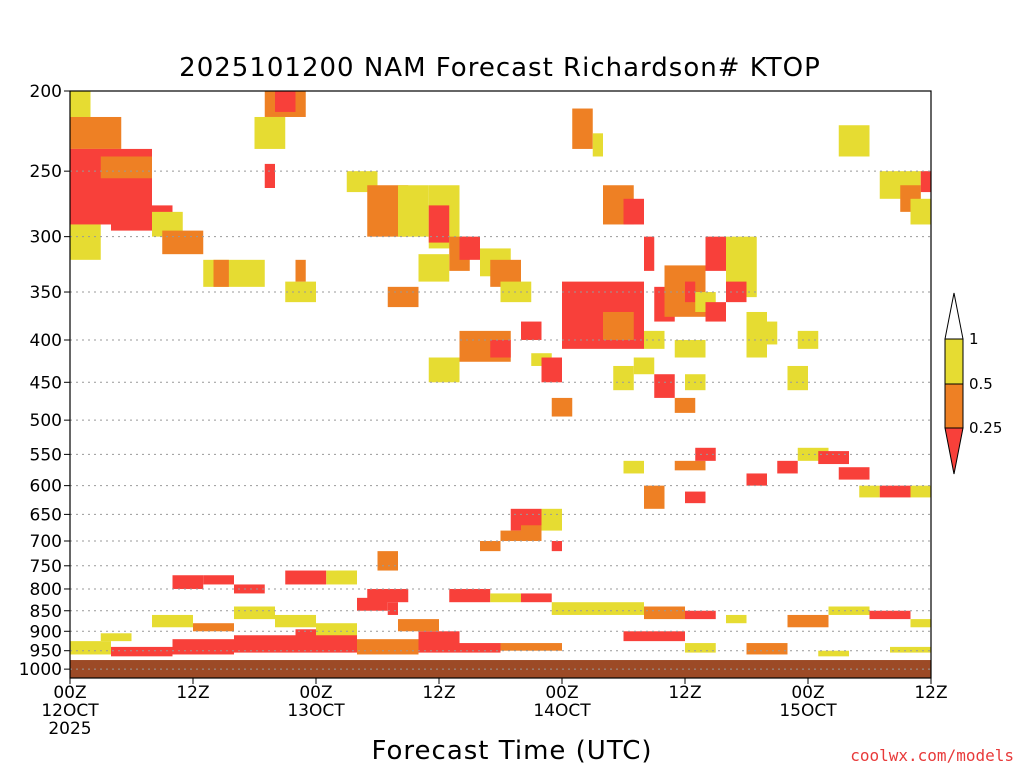 This screenshot has width=1024, height=768. I want to click on y-tick-label: 300, so click(46, 238).